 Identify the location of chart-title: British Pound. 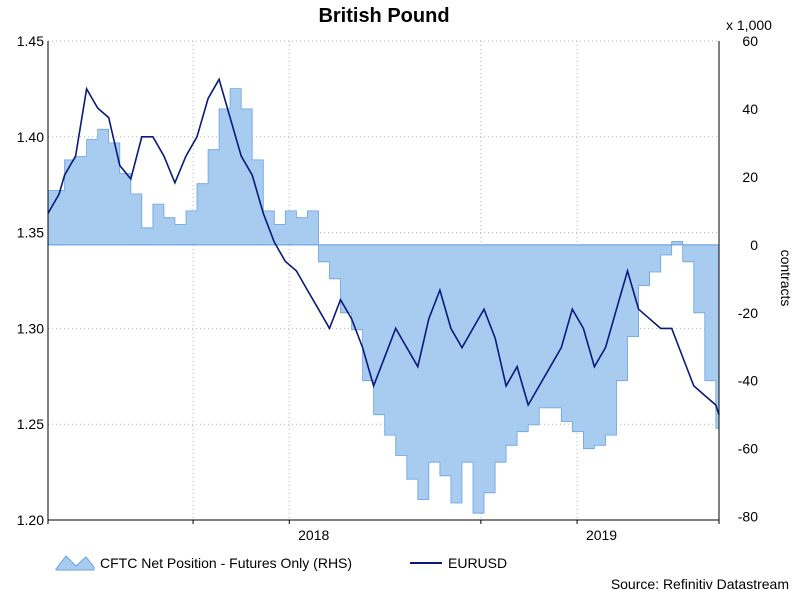
(383, 16).